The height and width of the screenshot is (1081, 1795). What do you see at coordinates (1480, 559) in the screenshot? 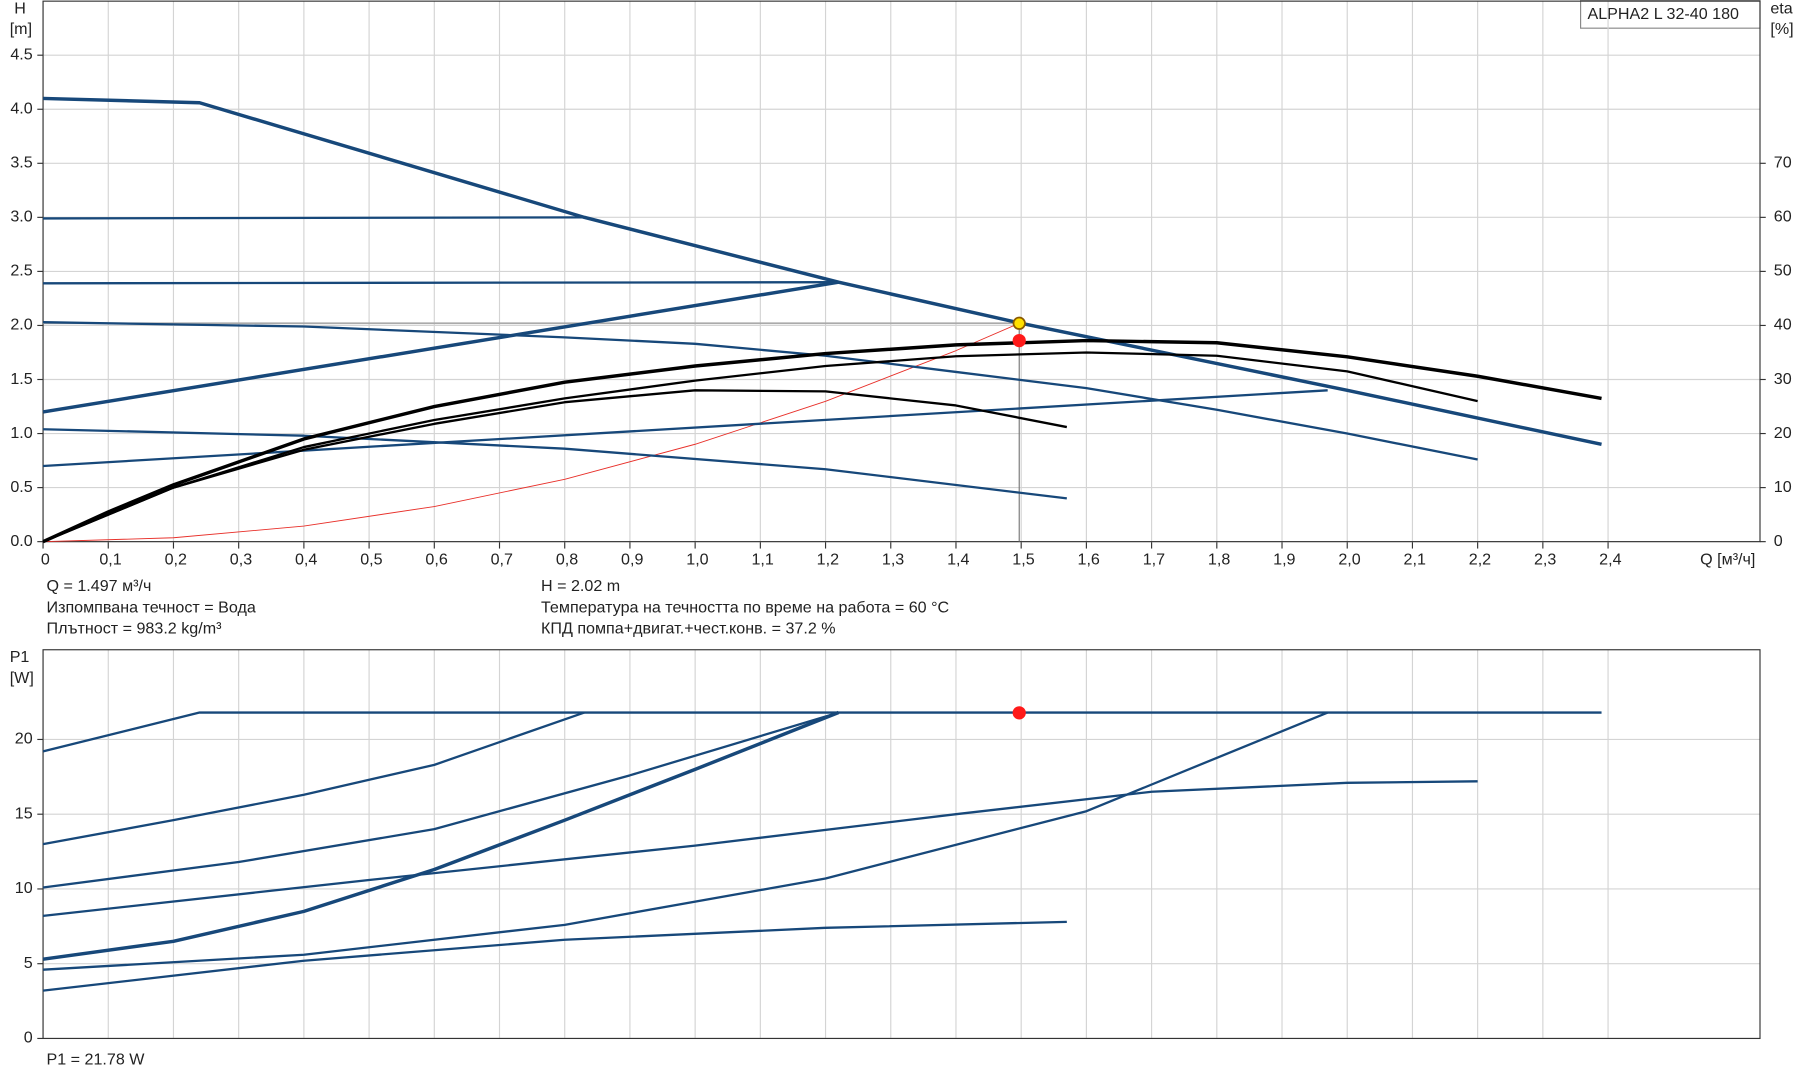
I see `x-tick-label: 2,2` at bounding box center [1480, 559].